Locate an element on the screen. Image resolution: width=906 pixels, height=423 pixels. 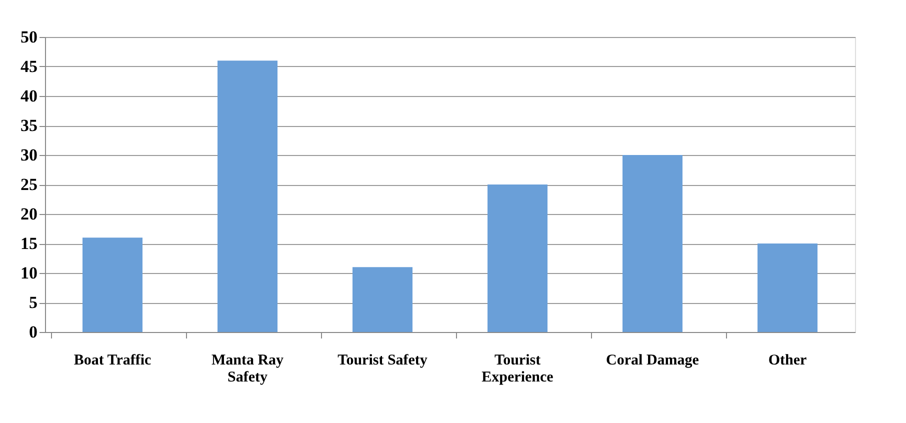
x-tick-label: Tourist Experience is located at coordinates (518, 369).